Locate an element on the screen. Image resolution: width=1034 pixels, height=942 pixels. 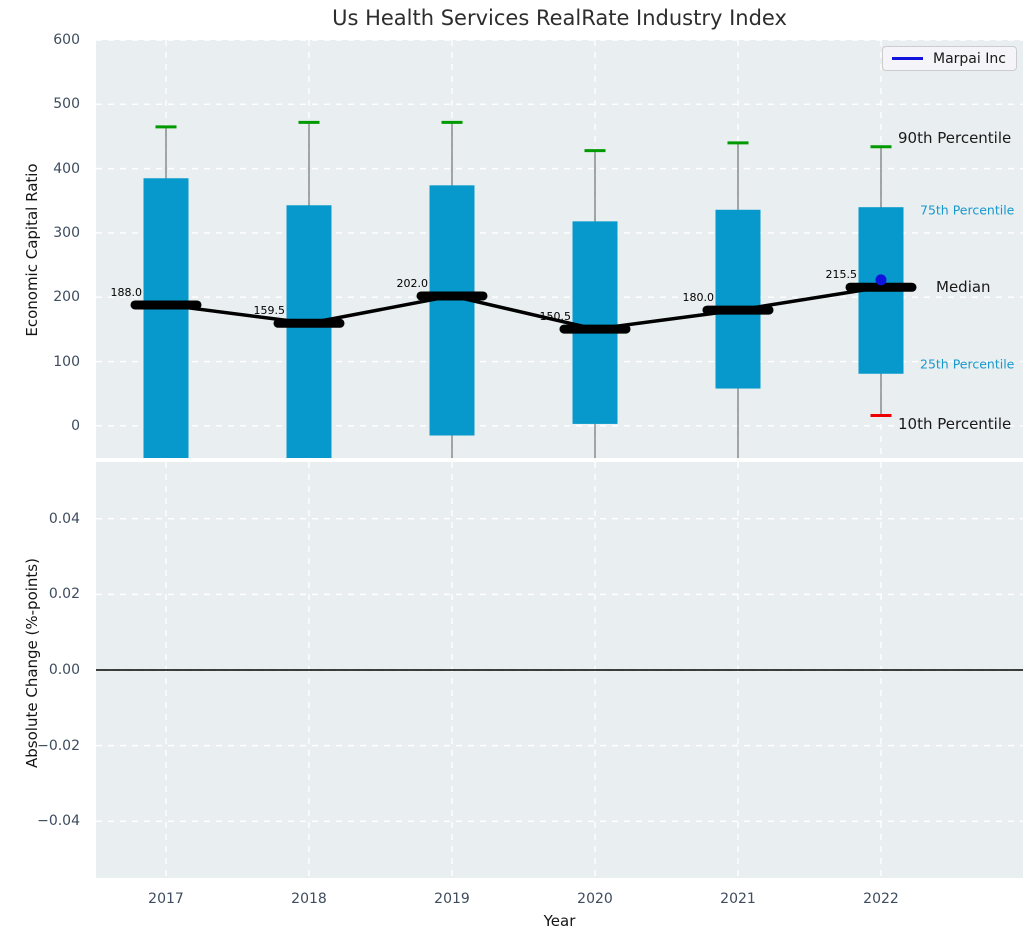
median-value-label: 188.0 is located at coordinates (126, 292).